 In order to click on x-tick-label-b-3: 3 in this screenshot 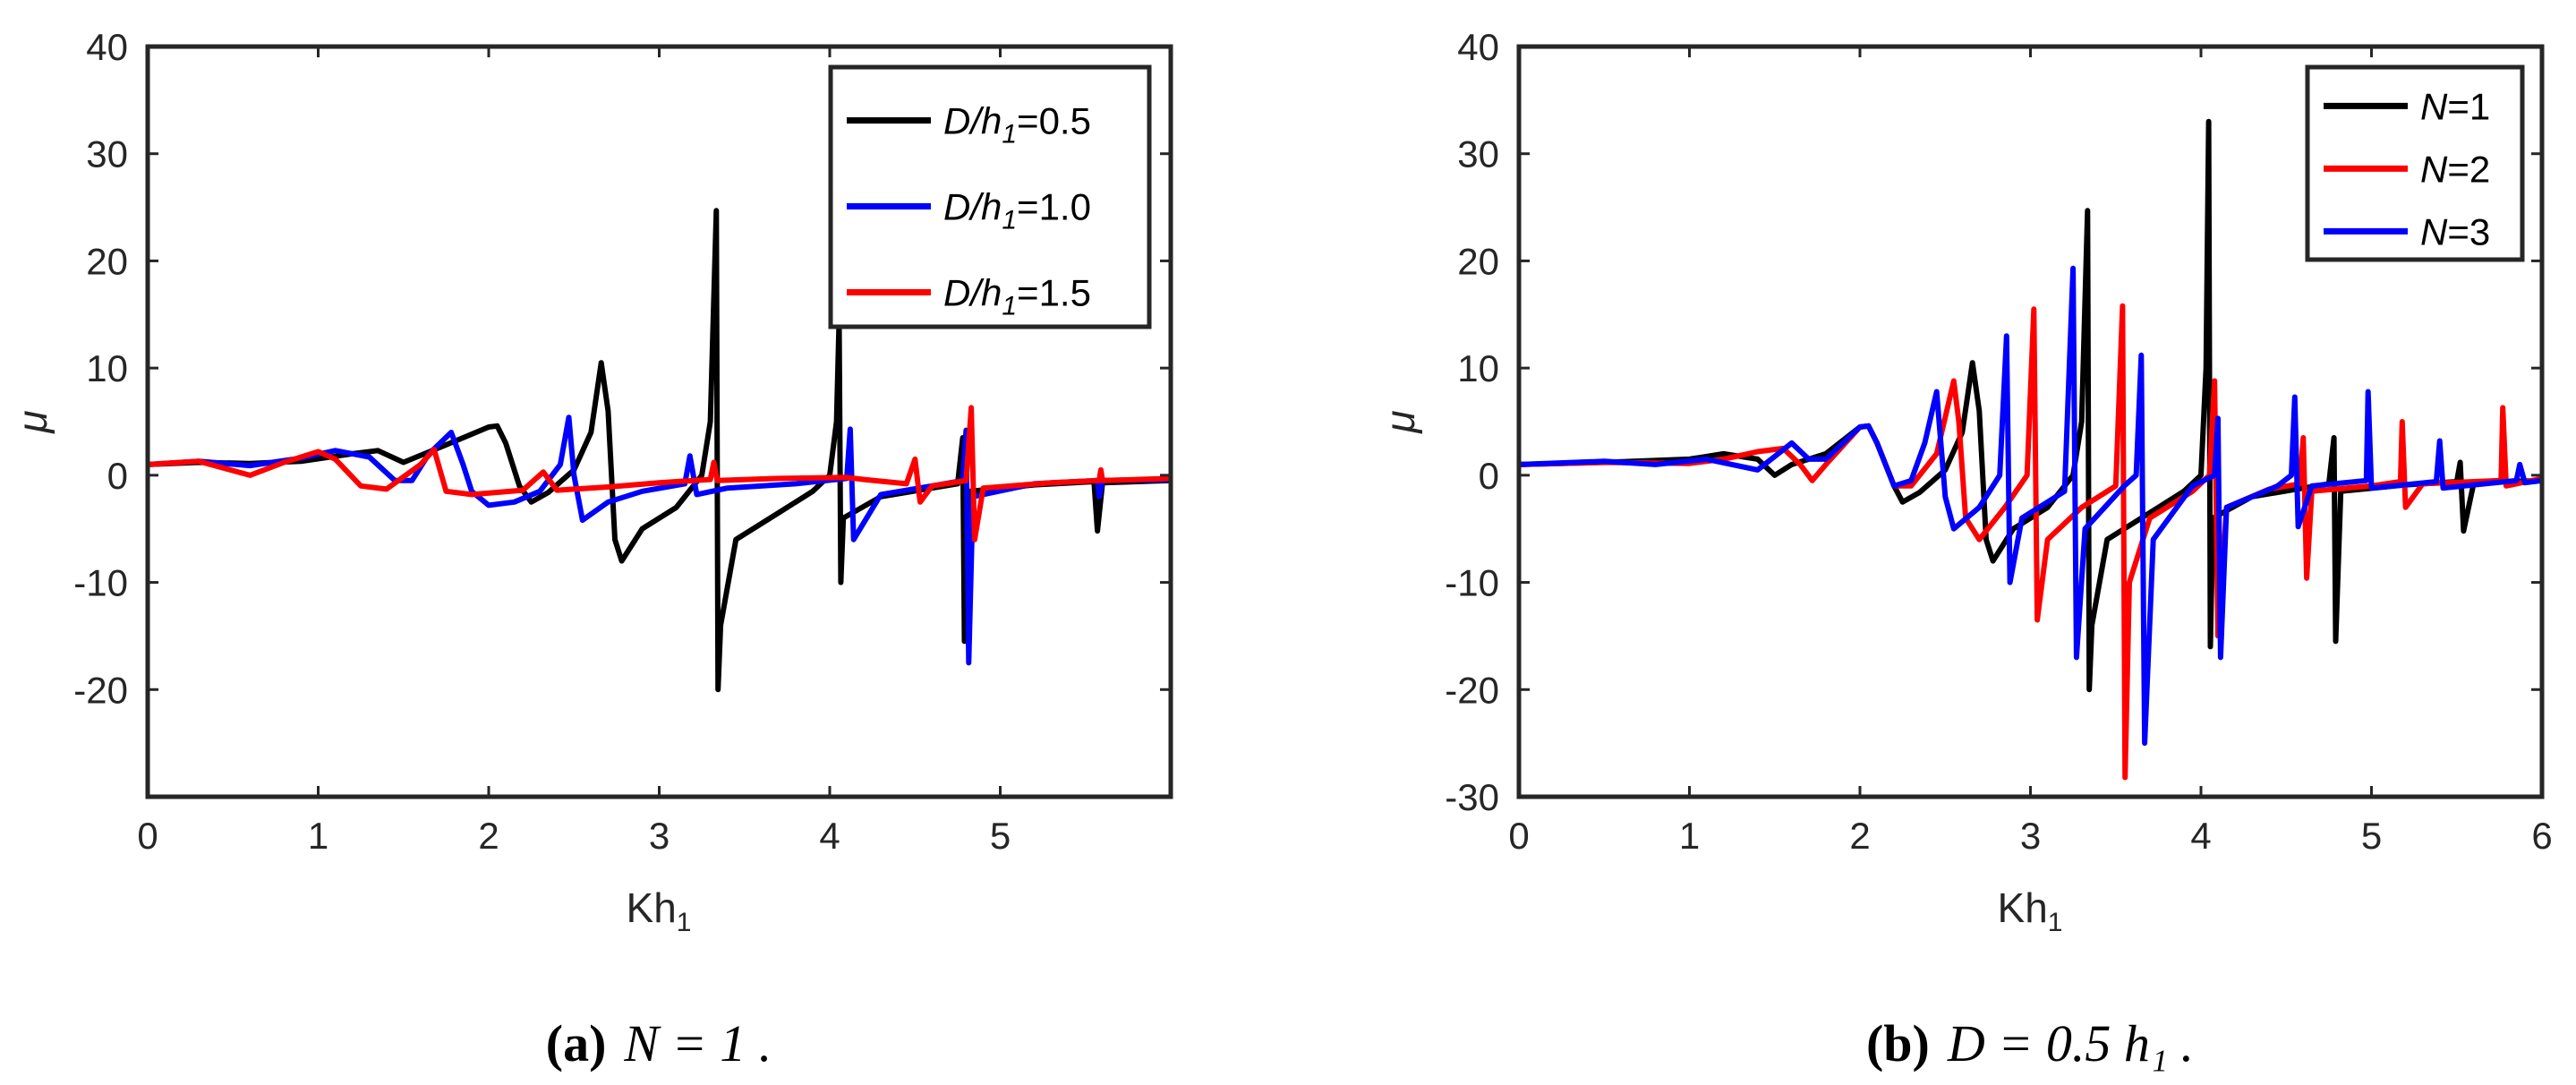, I will do `click(2030, 836)`.